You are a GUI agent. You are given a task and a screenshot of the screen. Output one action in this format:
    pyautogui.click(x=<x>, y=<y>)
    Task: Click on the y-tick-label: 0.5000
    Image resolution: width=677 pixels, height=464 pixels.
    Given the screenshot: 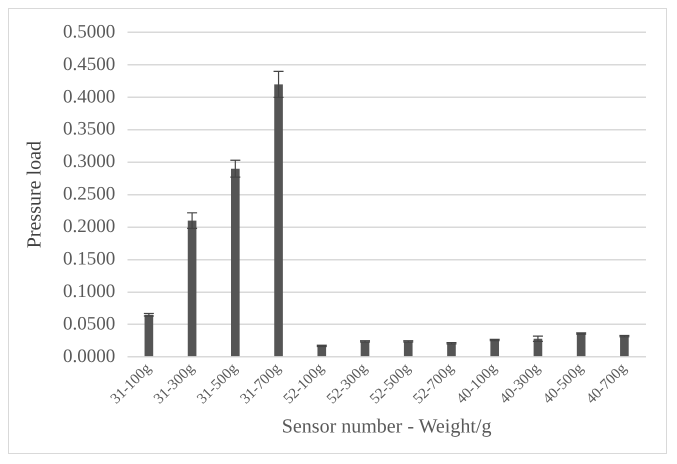 What is the action you would take?
    pyautogui.click(x=89, y=31)
    